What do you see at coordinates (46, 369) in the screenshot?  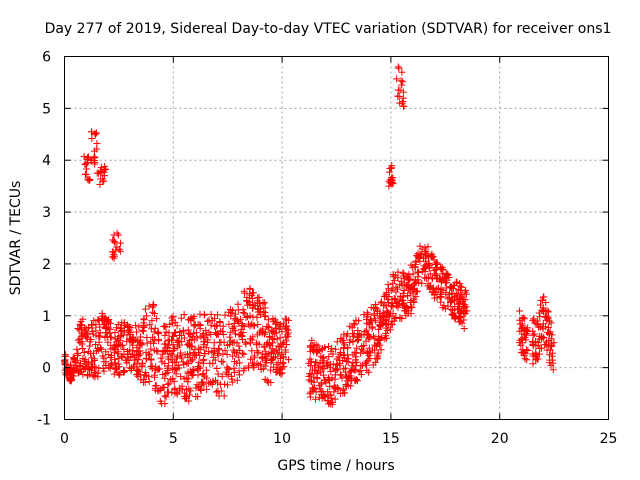 I see `y-tick-label: 0` at bounding box center [46, 369].